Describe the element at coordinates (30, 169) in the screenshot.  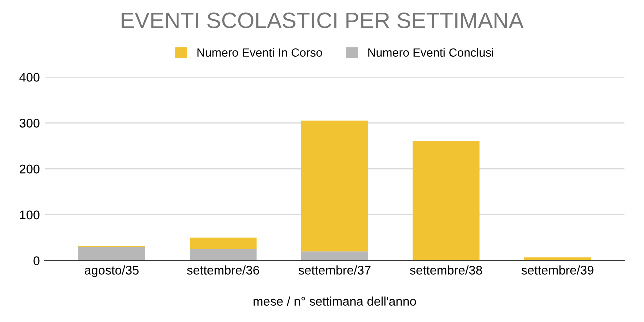
I see `y-tick-label: 200` at that location.